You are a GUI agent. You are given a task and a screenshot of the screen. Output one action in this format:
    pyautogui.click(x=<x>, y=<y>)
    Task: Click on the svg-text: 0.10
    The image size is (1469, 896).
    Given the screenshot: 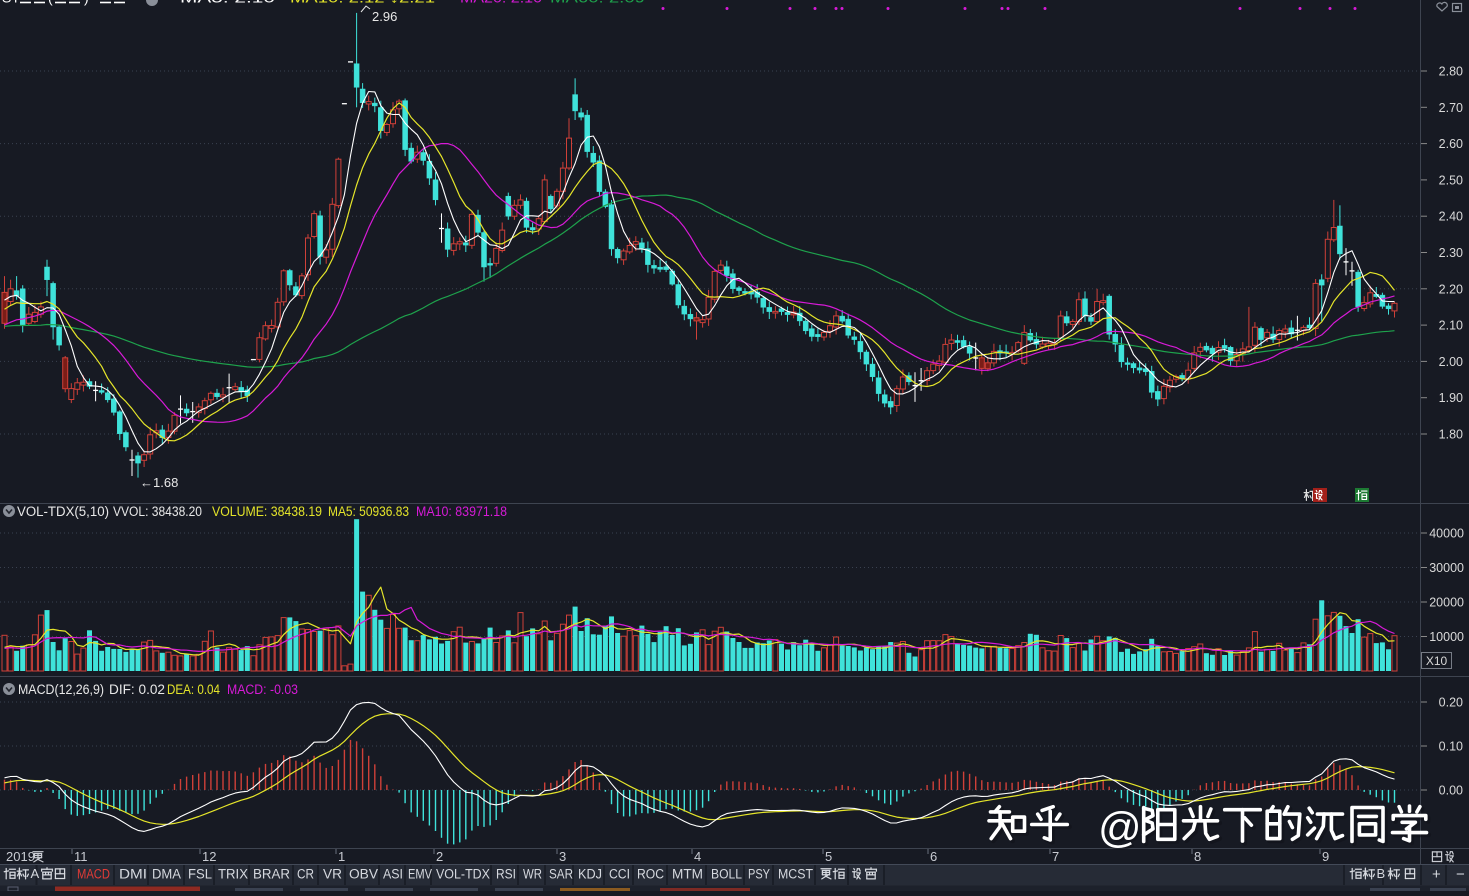 What is the action you would take?
    pyautogui.click(x=1451, y=747)
    